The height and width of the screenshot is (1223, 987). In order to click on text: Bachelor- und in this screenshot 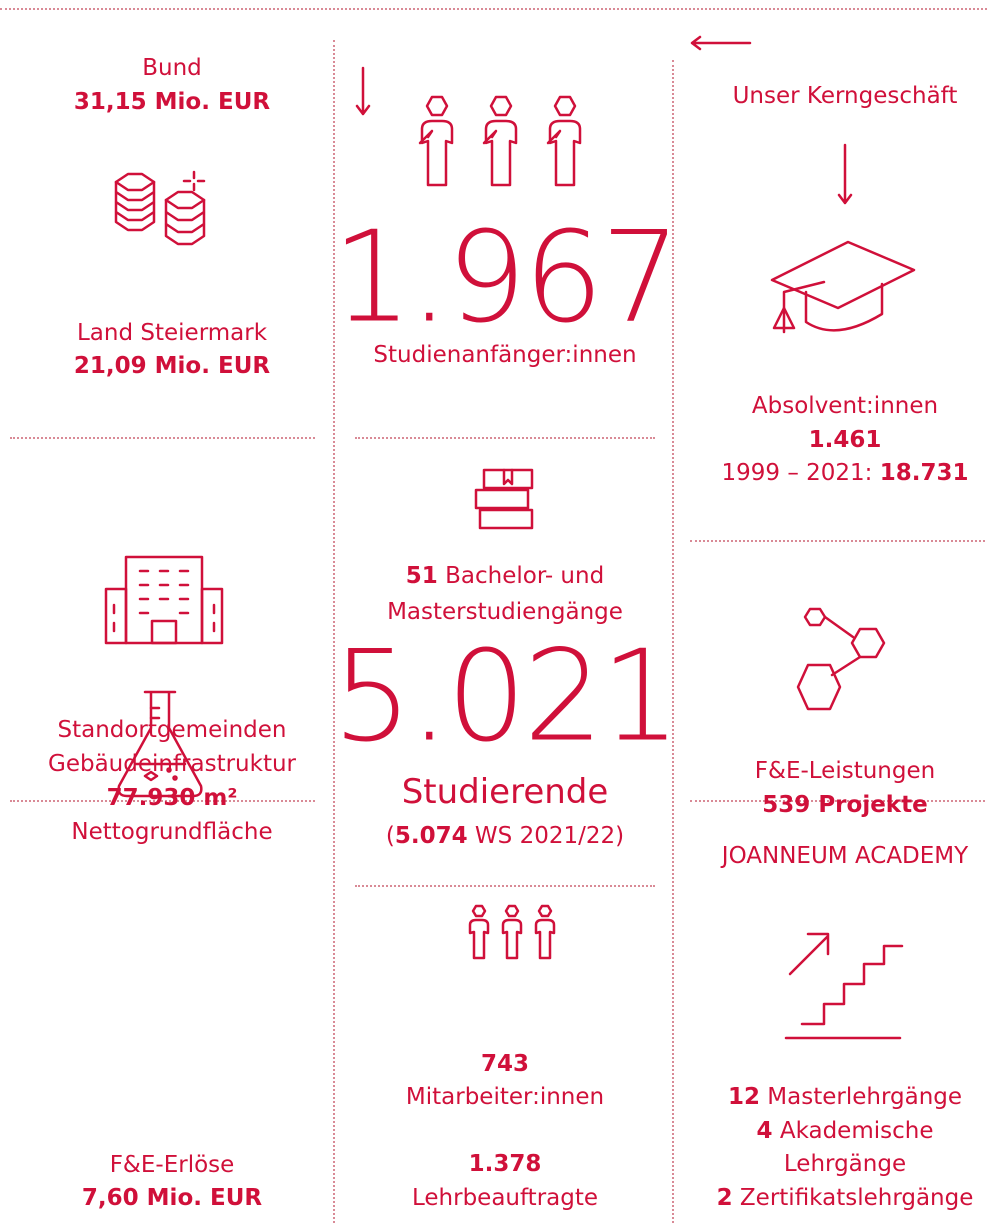, I will do `click(521, 576)`.